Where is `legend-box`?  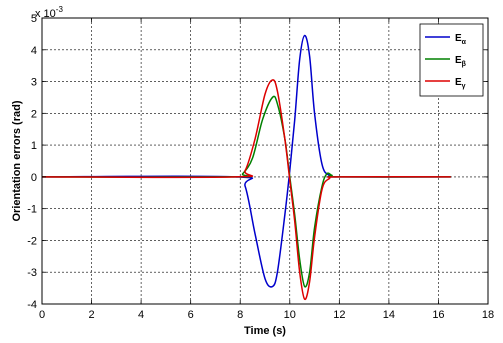
legend-box is located at coordinates (451, 60).